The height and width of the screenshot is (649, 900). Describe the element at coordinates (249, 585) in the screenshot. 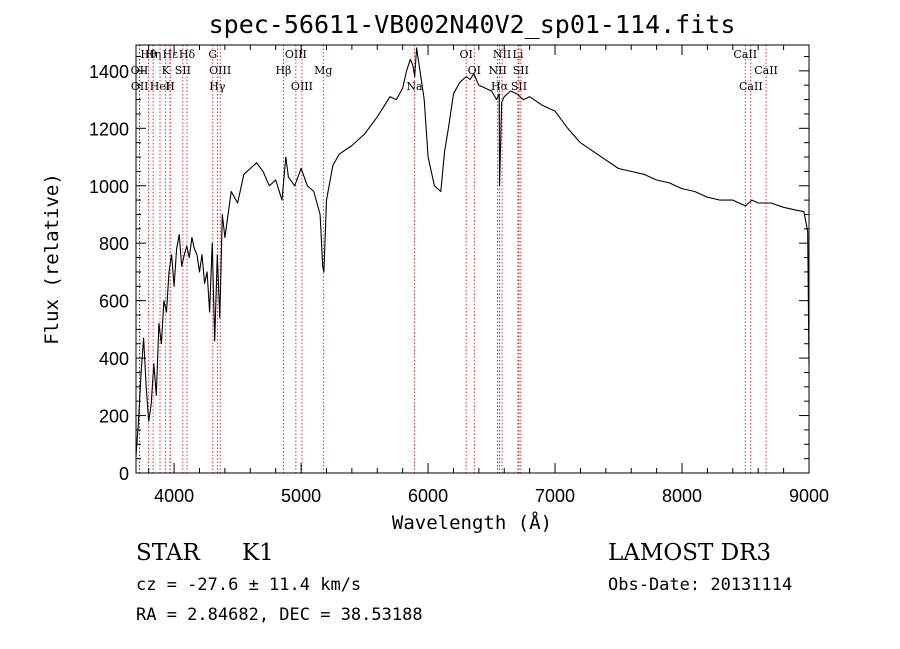

I see `redshift-velocity: cz = -27.6 ± 11.4 km/s` at that location.